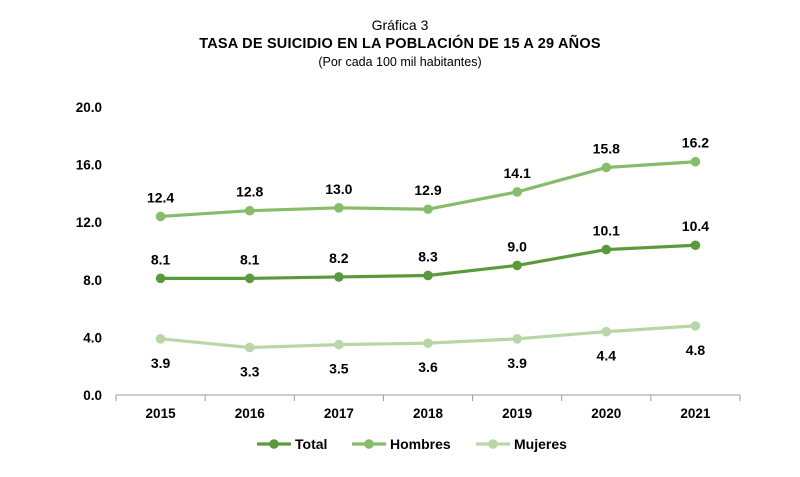 The image size is (800, 477). Describe the element at coordinates (89, 107) in the screenshot. I see `y-tick-label: 20.0` at that location.